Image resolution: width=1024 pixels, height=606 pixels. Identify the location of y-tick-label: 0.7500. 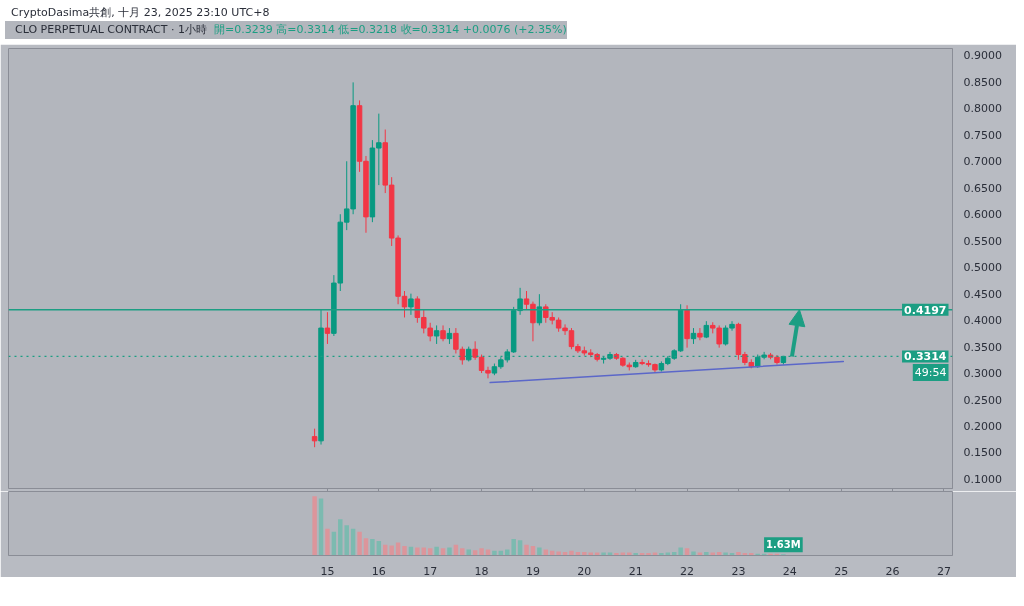
(982, 135).